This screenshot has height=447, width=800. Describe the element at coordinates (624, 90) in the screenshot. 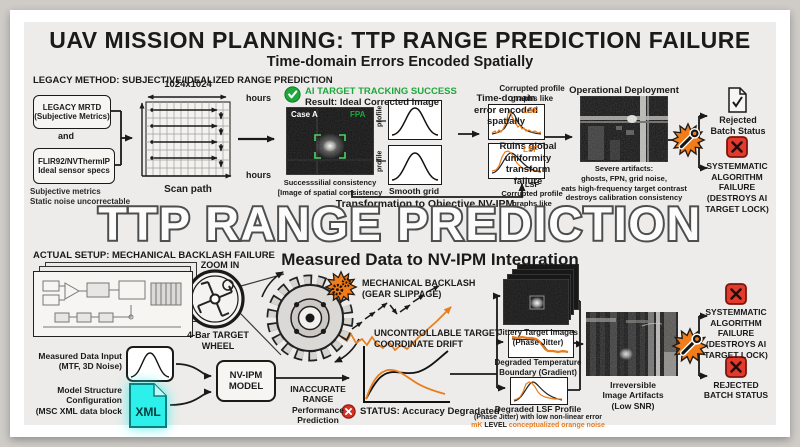

I see `deployment-title: Operational Deployment` at that location.